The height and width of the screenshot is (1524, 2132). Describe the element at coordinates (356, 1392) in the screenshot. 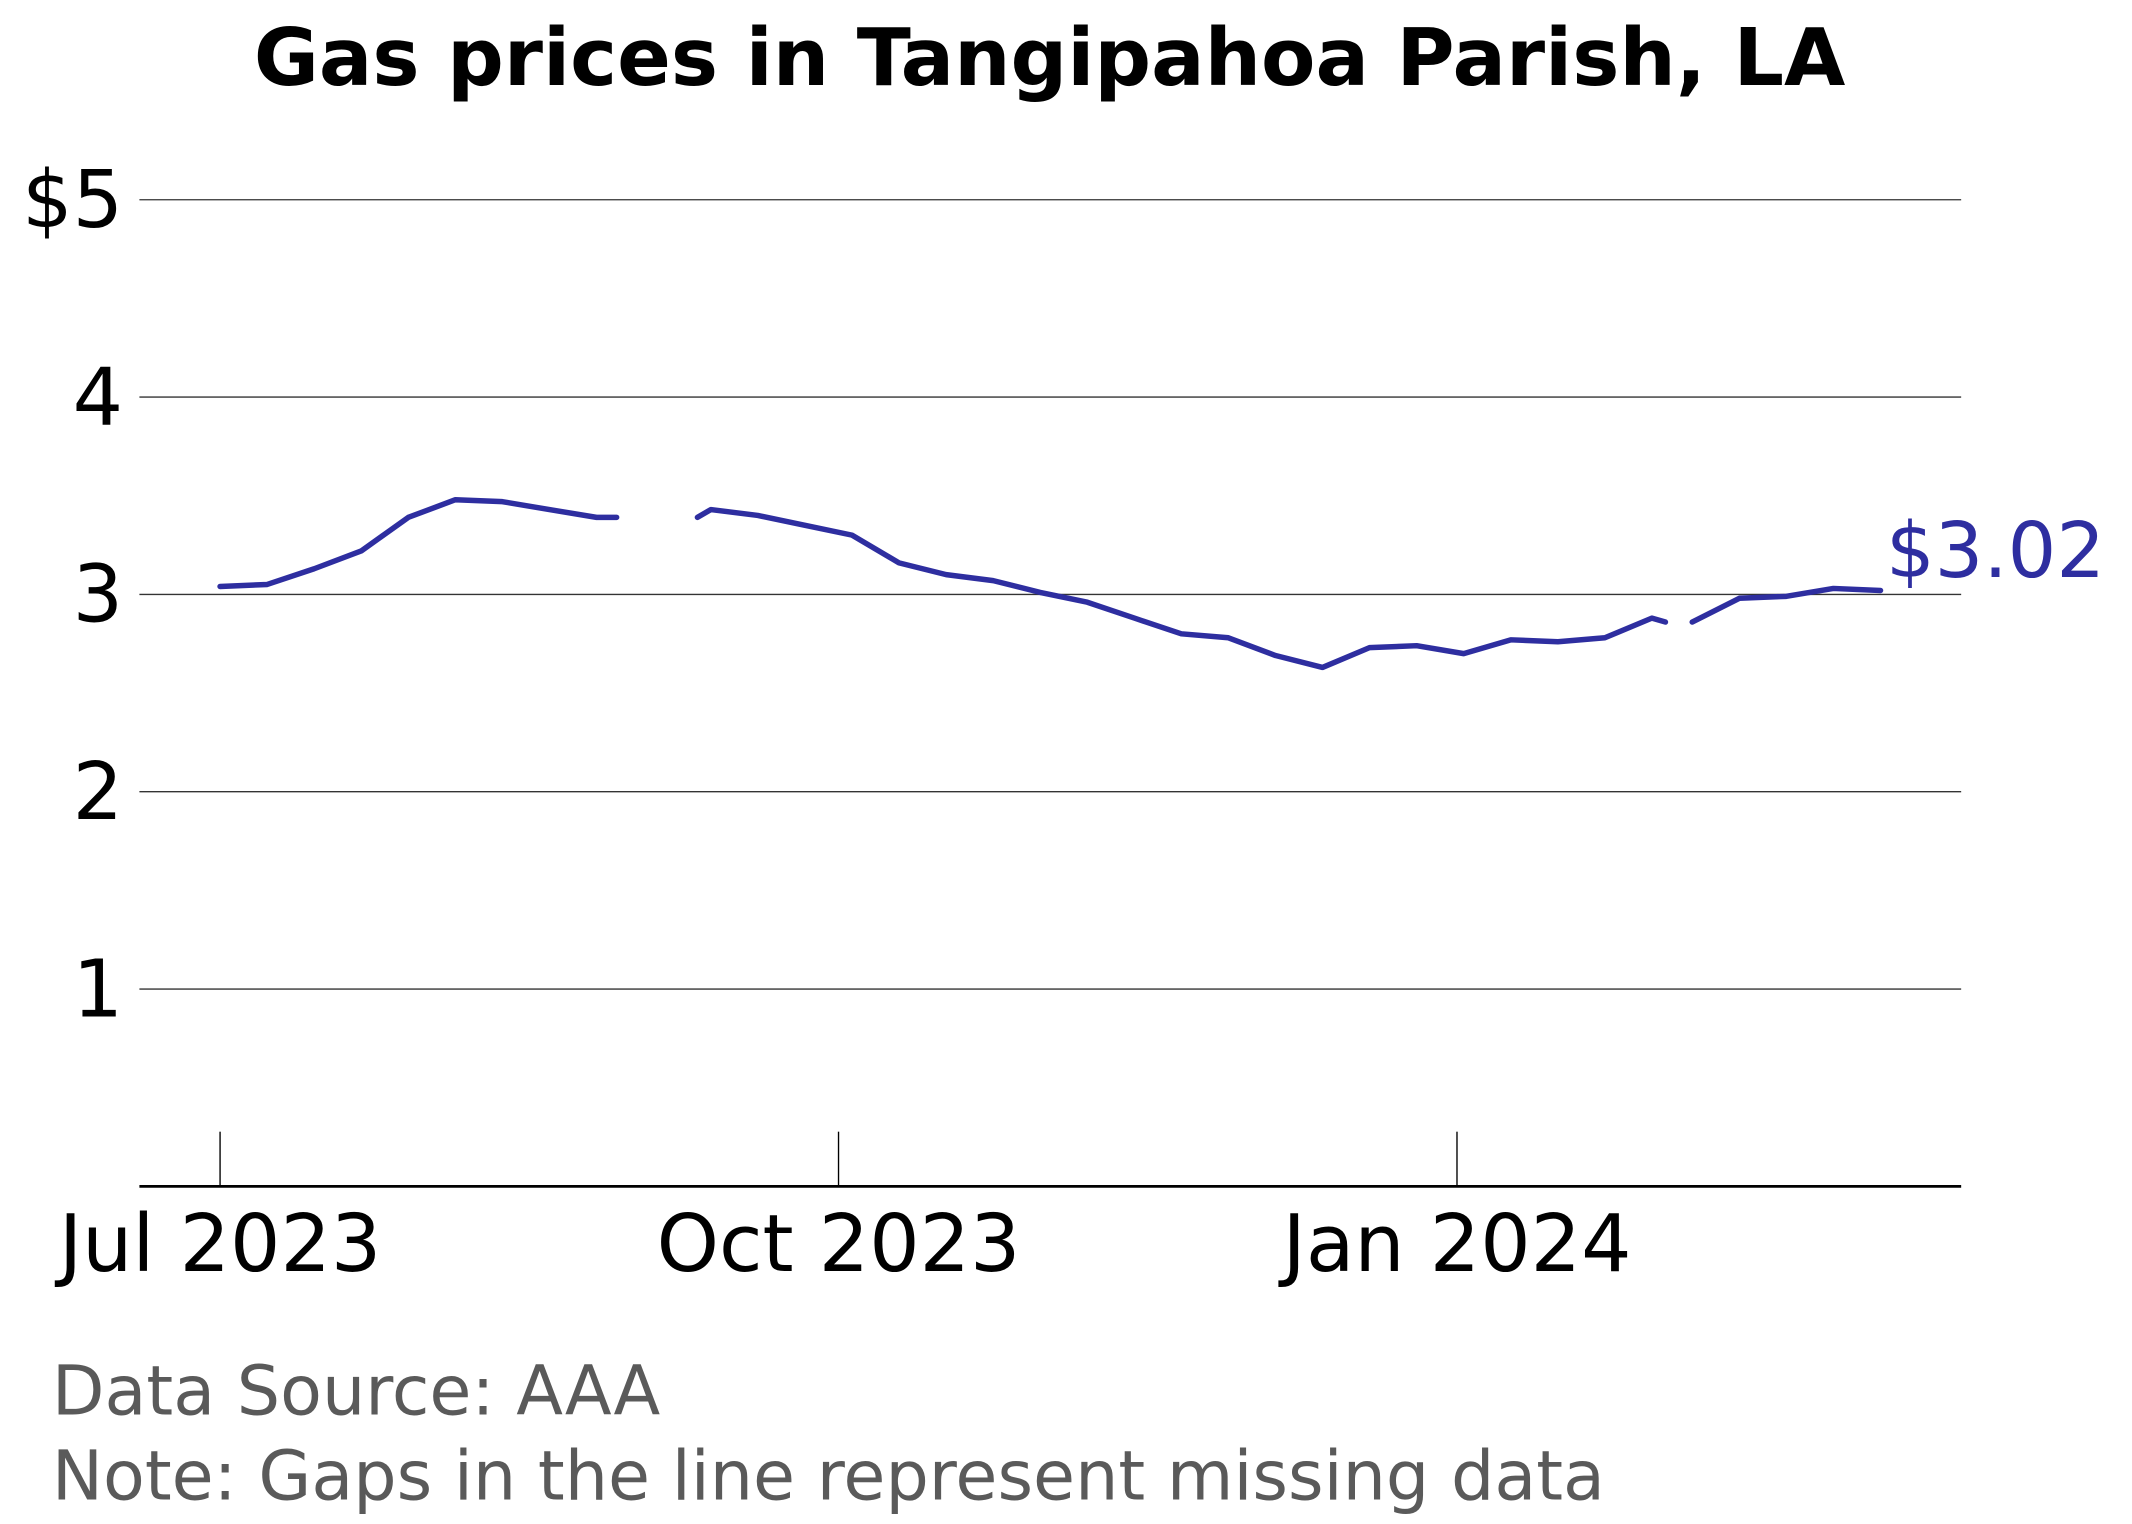

I see `source-note: Data Source: AAA` at that location.